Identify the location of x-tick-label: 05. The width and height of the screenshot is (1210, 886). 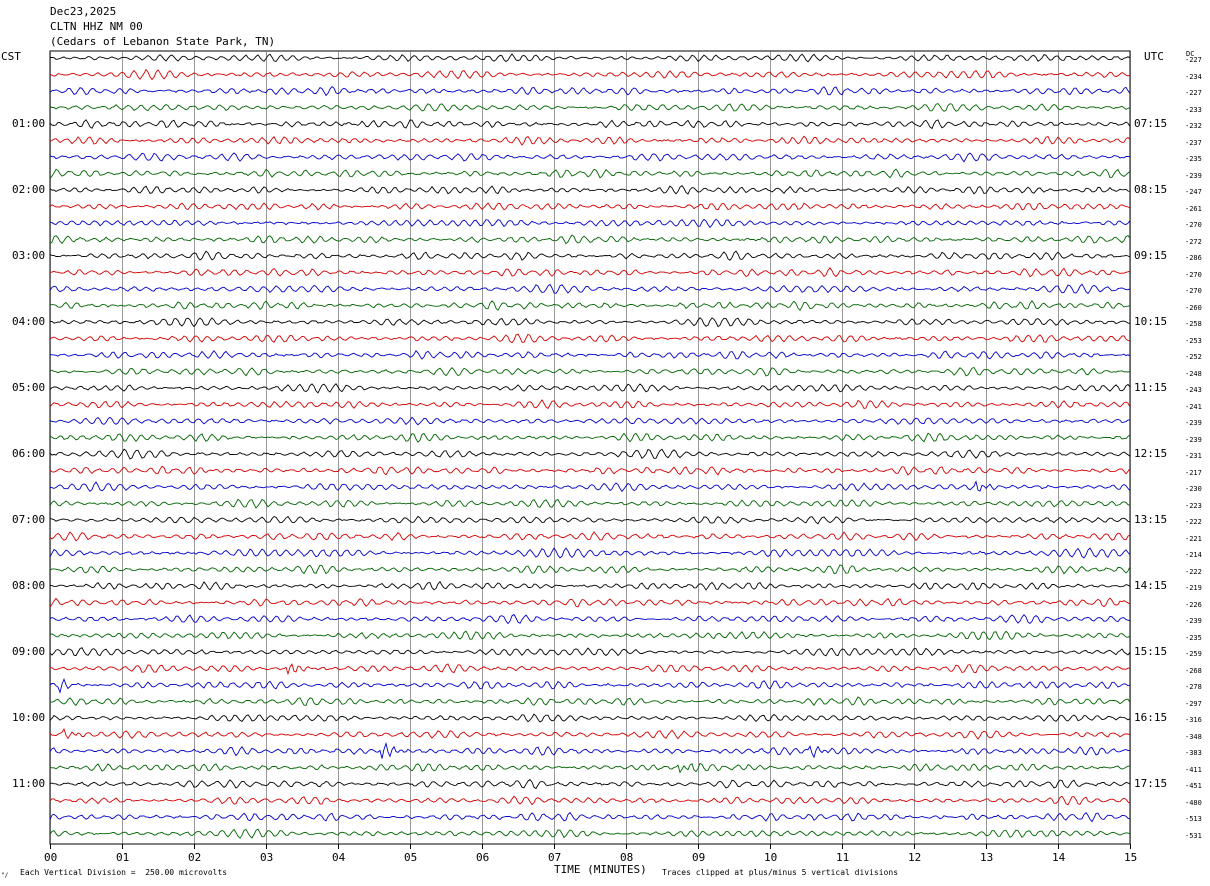
(411, 857).